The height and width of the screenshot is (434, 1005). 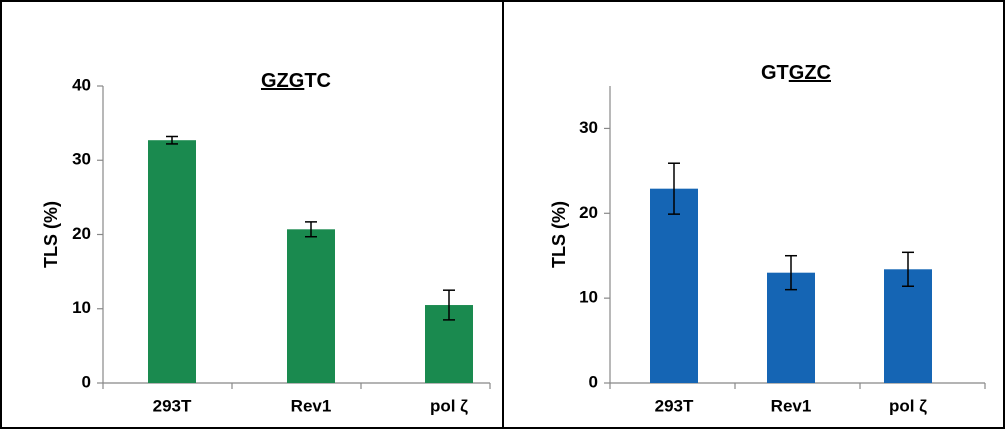 I want to click on y-tick-label: 40, so click(x=81, y=84).